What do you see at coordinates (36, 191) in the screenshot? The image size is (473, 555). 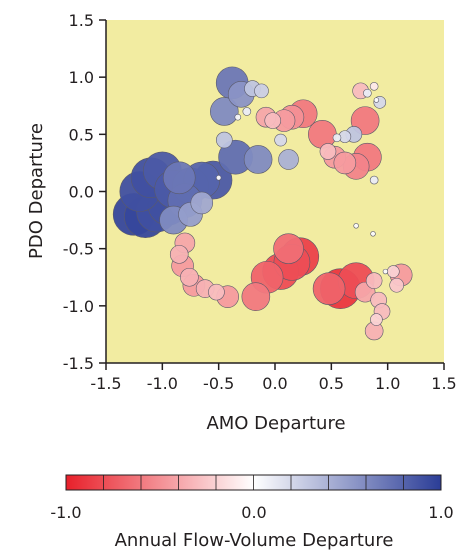 I see `y-axis-title: PDO Departure` at bounding box center [36, 191].